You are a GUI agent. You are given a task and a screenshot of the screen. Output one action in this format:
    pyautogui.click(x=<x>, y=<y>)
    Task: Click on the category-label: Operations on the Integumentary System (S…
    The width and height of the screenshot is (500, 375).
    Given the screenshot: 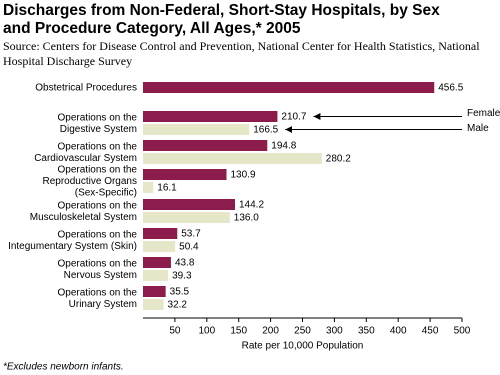 What is the action you would take?
    pyautogui.click(x=72, y=240)
    